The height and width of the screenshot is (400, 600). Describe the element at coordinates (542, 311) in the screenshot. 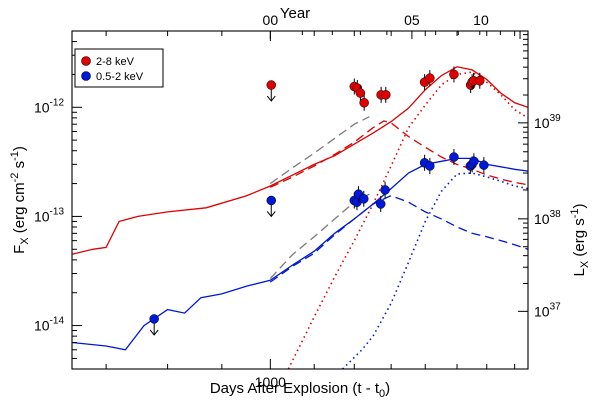

I see `y-right-tick-base-0: 10` at that location.